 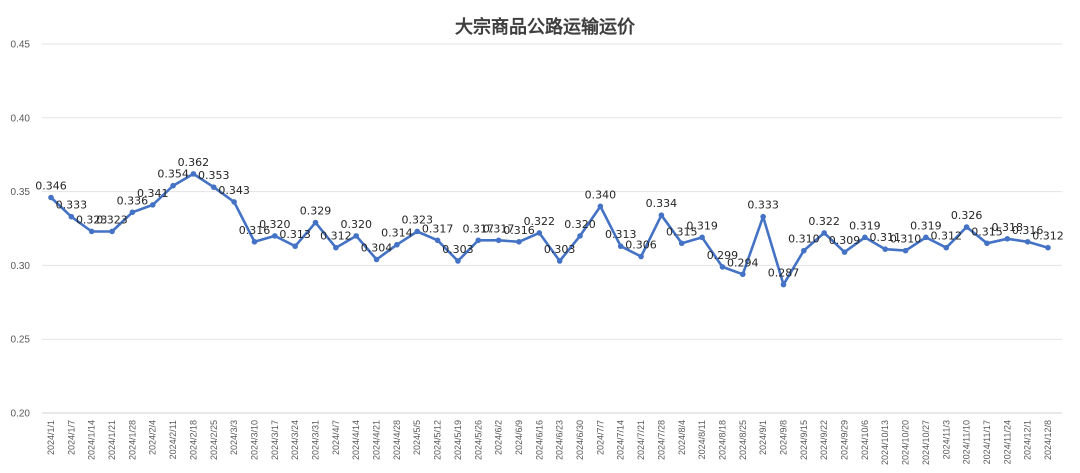 I want to click on x-tick-label: 2024/3/17, so click(x=275, y=440).